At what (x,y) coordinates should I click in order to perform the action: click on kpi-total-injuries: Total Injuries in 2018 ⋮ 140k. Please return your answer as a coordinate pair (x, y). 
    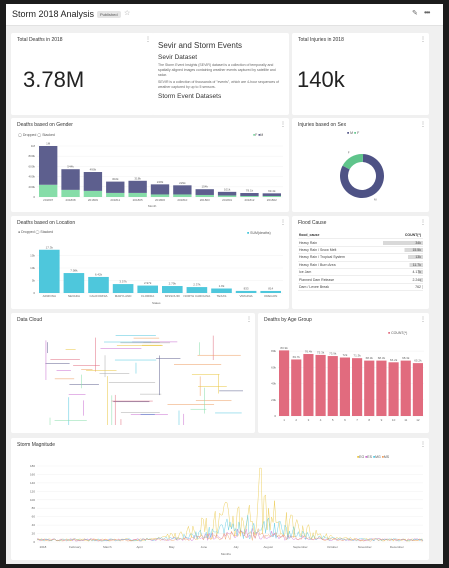
    Looking at the image, I should click on (360, 74).